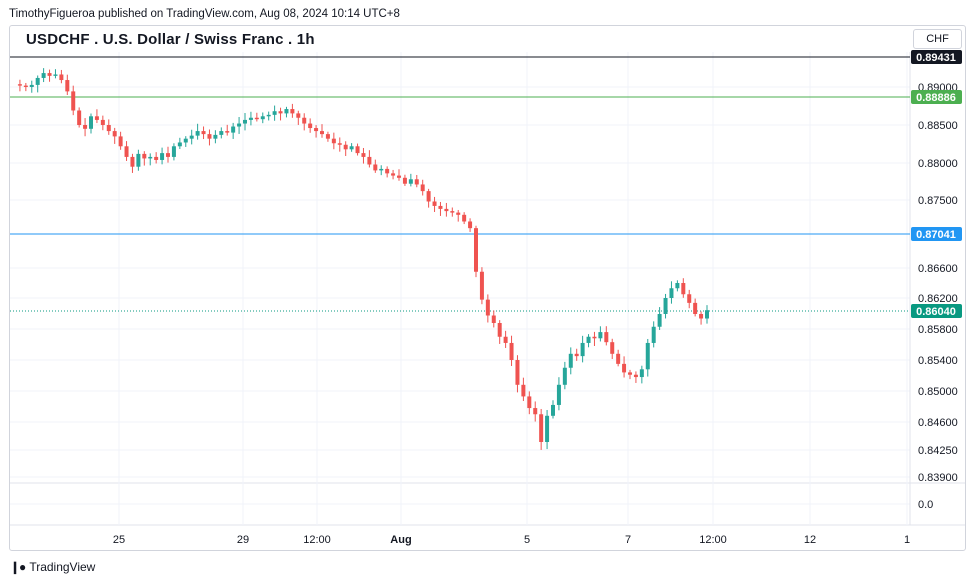 The height and width of the screenshot is (583, 975). I want to click on price-tag-label: 0.87041, so click(936, 235).